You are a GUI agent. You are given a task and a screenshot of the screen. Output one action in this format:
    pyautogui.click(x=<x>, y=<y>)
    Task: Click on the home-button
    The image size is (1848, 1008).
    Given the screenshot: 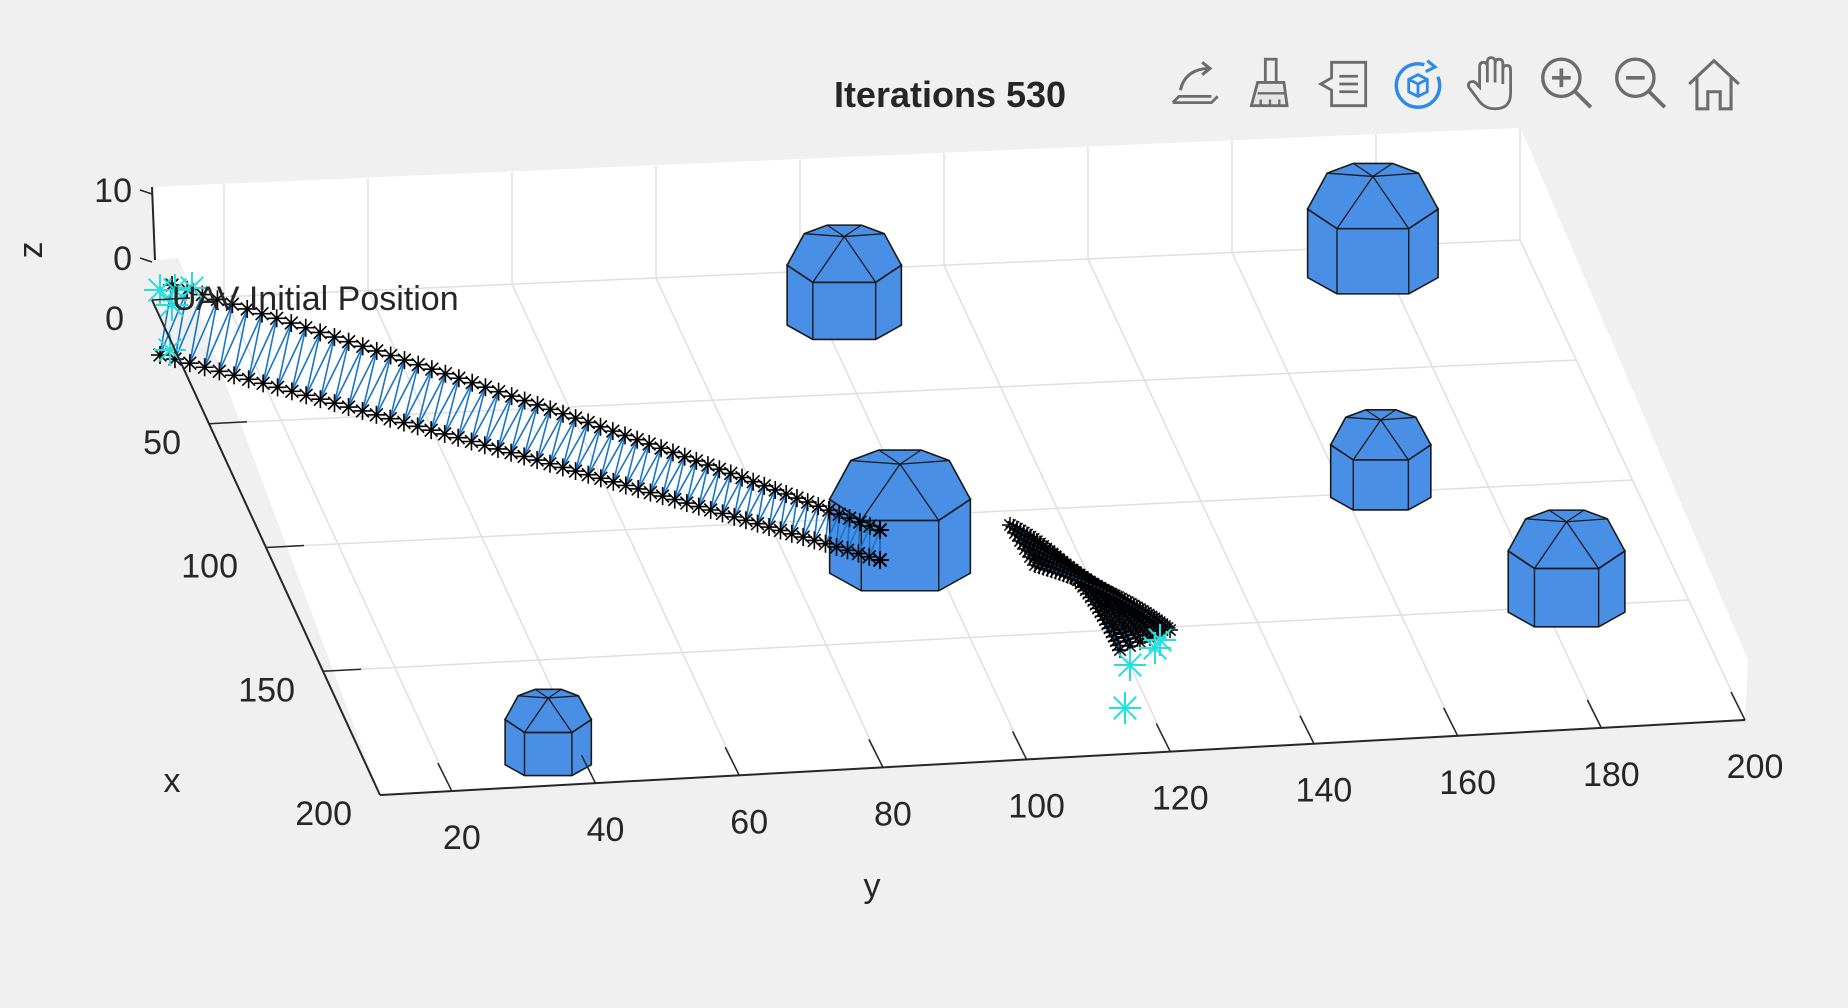 What is the action you would take?
    pyautogui.click(x=1714, y=84)
    